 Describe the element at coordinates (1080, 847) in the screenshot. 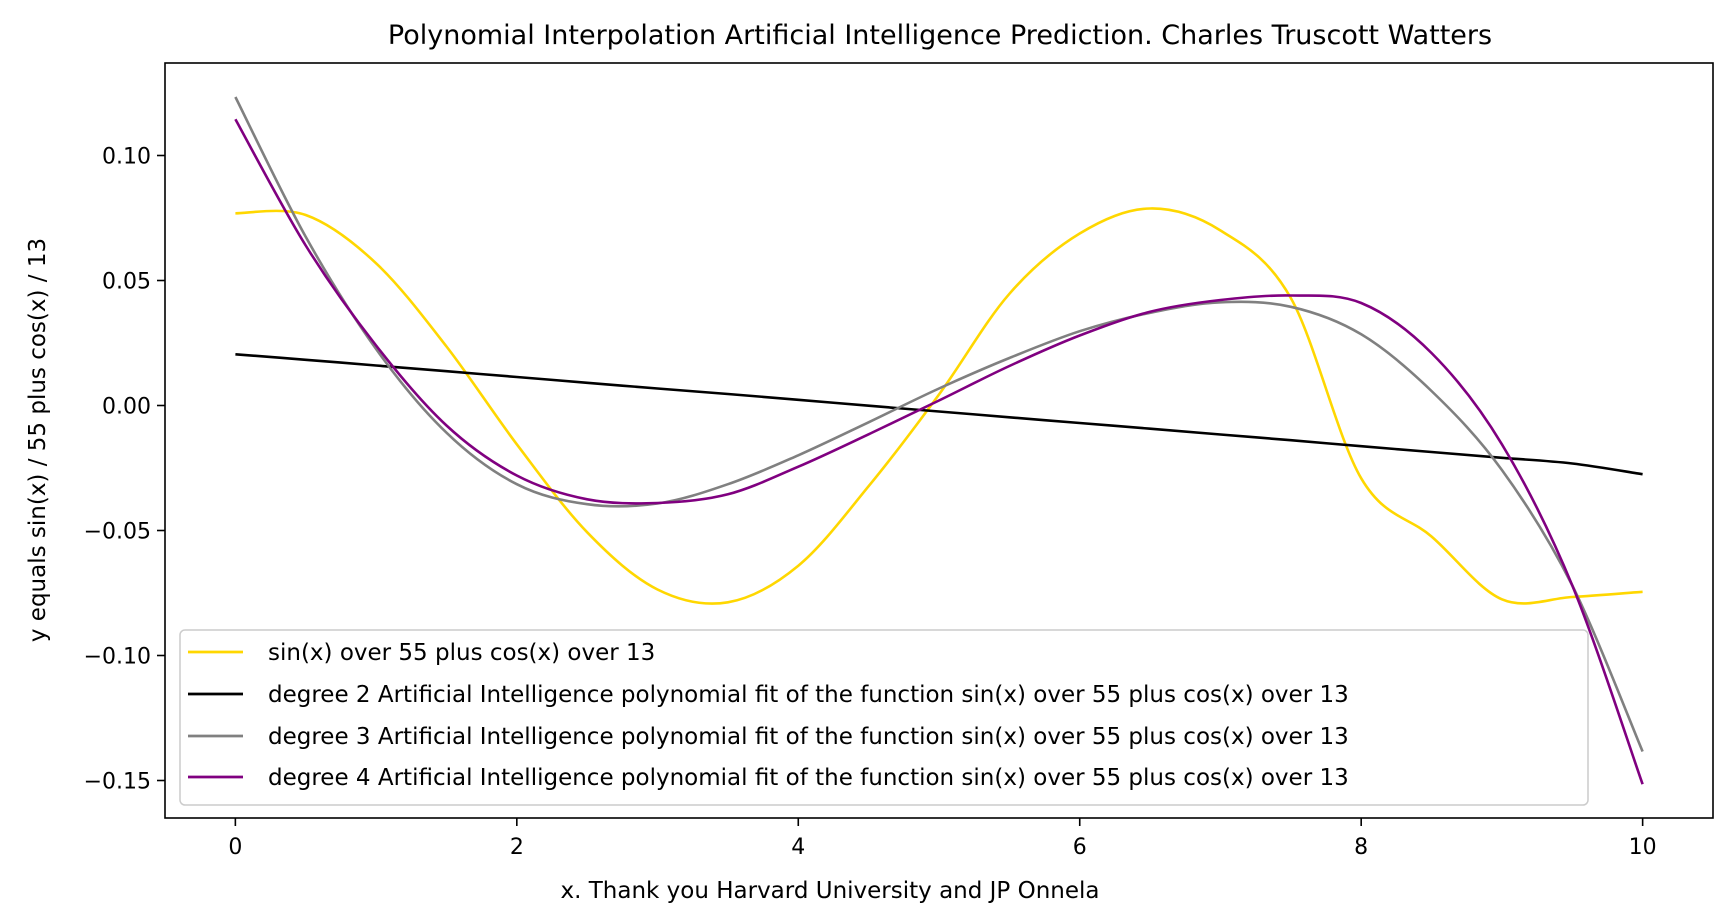

I see `x-tick-label: 6` at that location.